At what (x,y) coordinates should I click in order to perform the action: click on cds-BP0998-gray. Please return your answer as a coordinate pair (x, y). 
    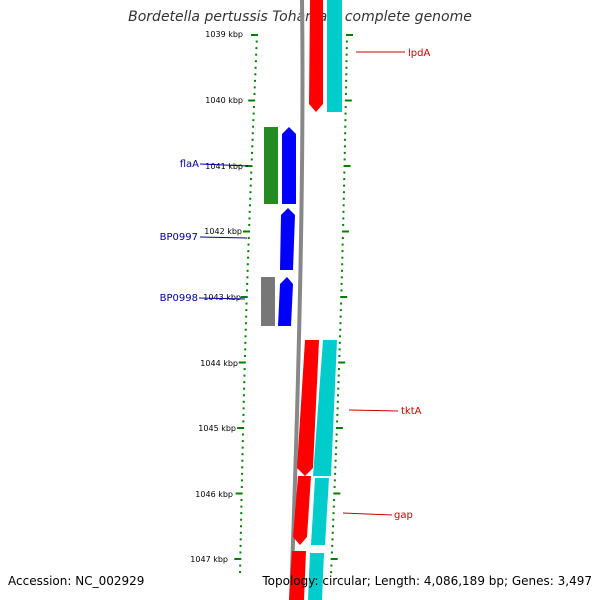
    Looking at the image, I should click on (268, 301).